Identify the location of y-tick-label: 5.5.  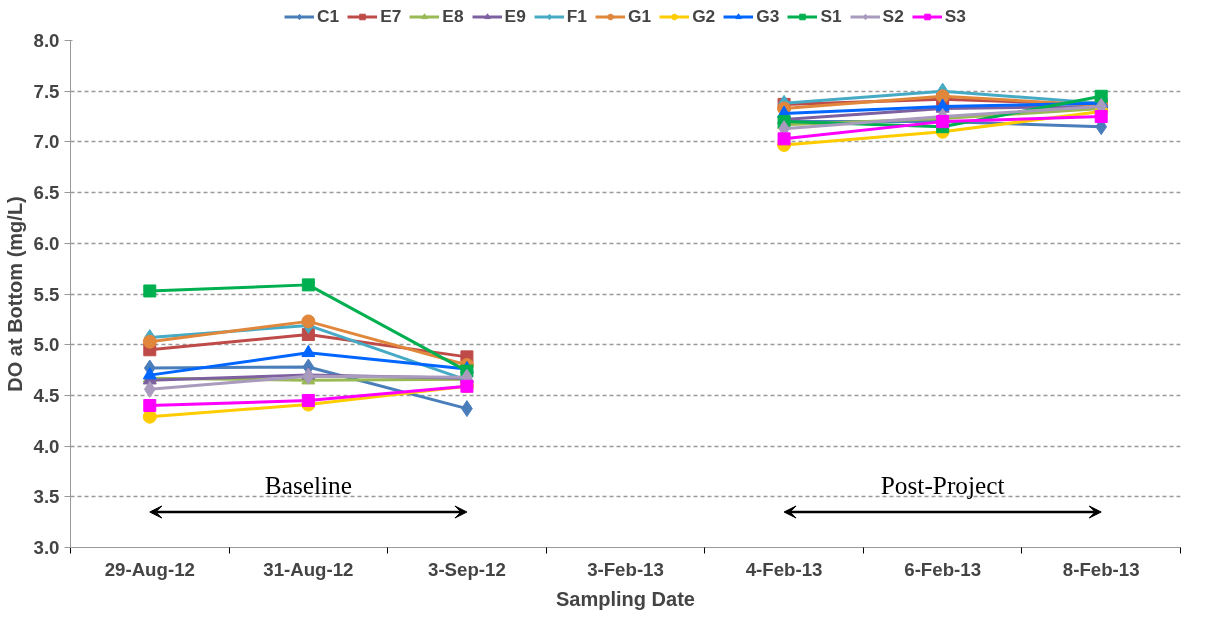
(46, 294).